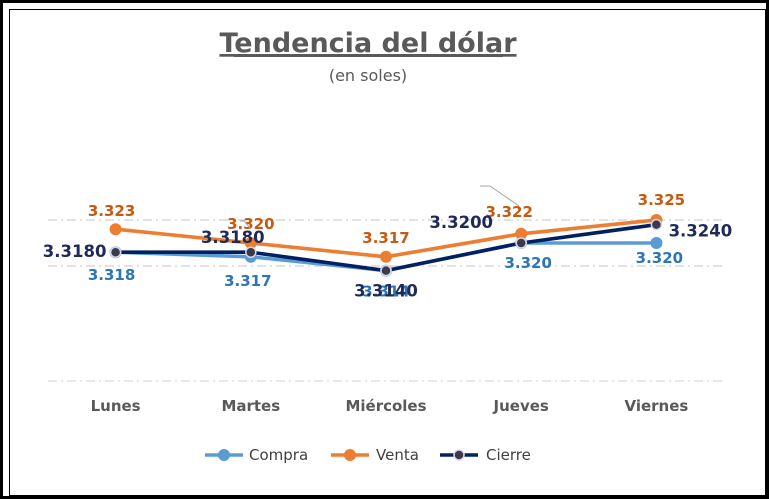 The width and height of the screenshot is (769, 499). Describe the element at coordinates (701, 231) in the screenshot. I see `data-label-cierre: 3.3240` at that location.